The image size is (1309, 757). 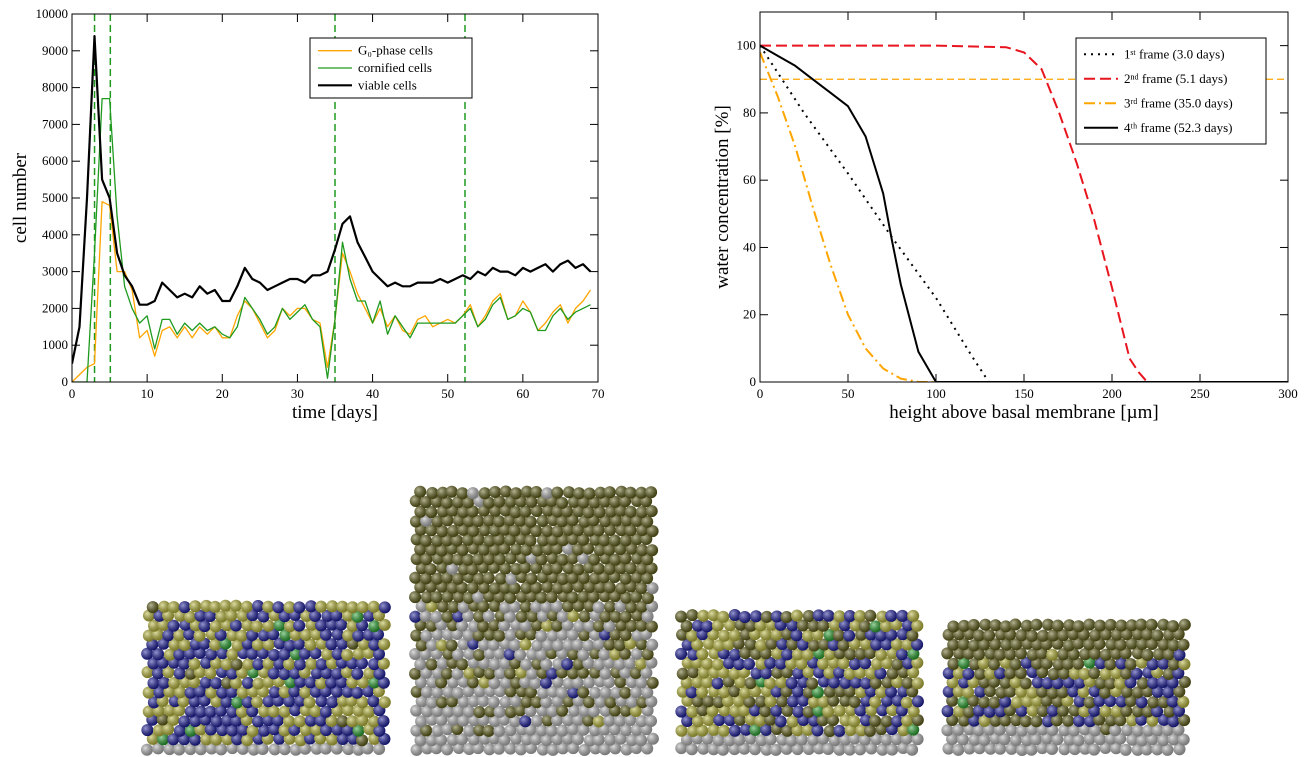 I want to click on x-tick-label: 40, so click(x=372, y=393).